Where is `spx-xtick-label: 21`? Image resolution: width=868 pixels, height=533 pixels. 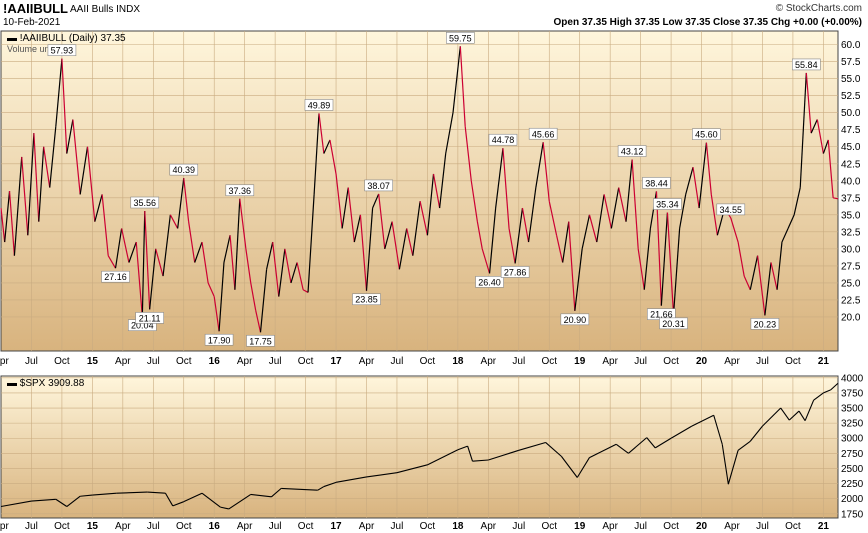 spx-xtick-label: 21 is located at coordinates (824, 526).